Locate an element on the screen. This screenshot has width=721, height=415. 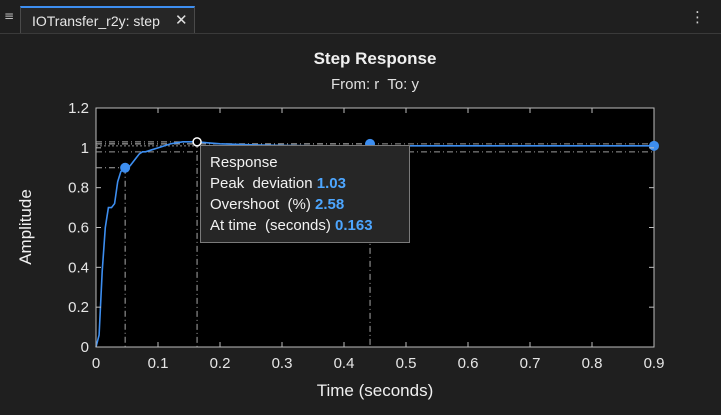
at-time-label: At time (seconds) is located at coordinates (270, 225).